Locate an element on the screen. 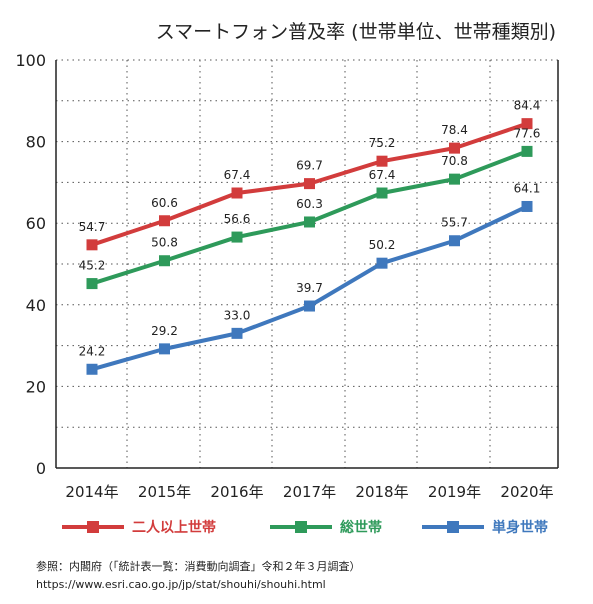 The width and height of the screenshot is (593, 604). data-label: 70.8 is located at coordinates (454, 161).